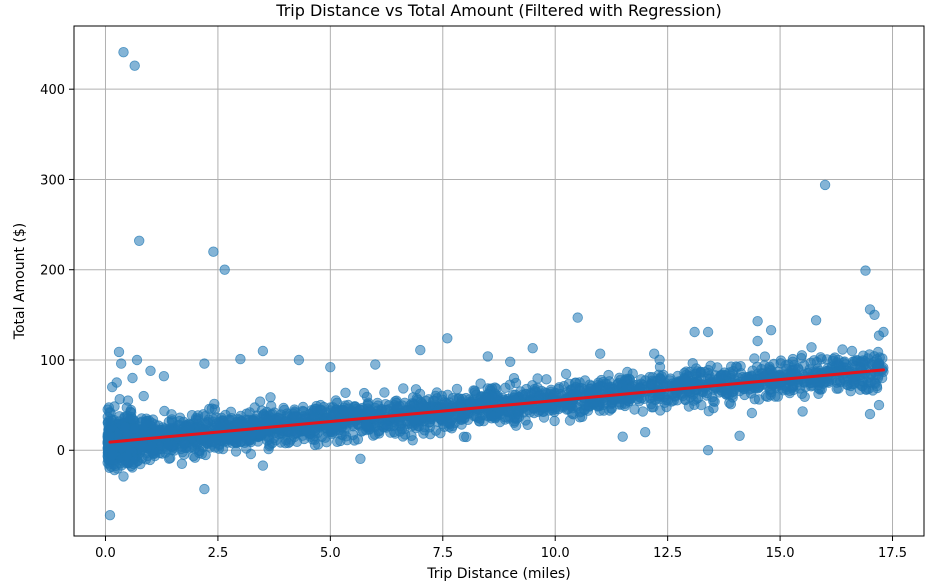 The width and height of the screenshot is (940, 585). What do you see at coordinates (892, 553) in the screenshot?
I see `x-tick-label: 17.5` at bounding box center [892, 553].